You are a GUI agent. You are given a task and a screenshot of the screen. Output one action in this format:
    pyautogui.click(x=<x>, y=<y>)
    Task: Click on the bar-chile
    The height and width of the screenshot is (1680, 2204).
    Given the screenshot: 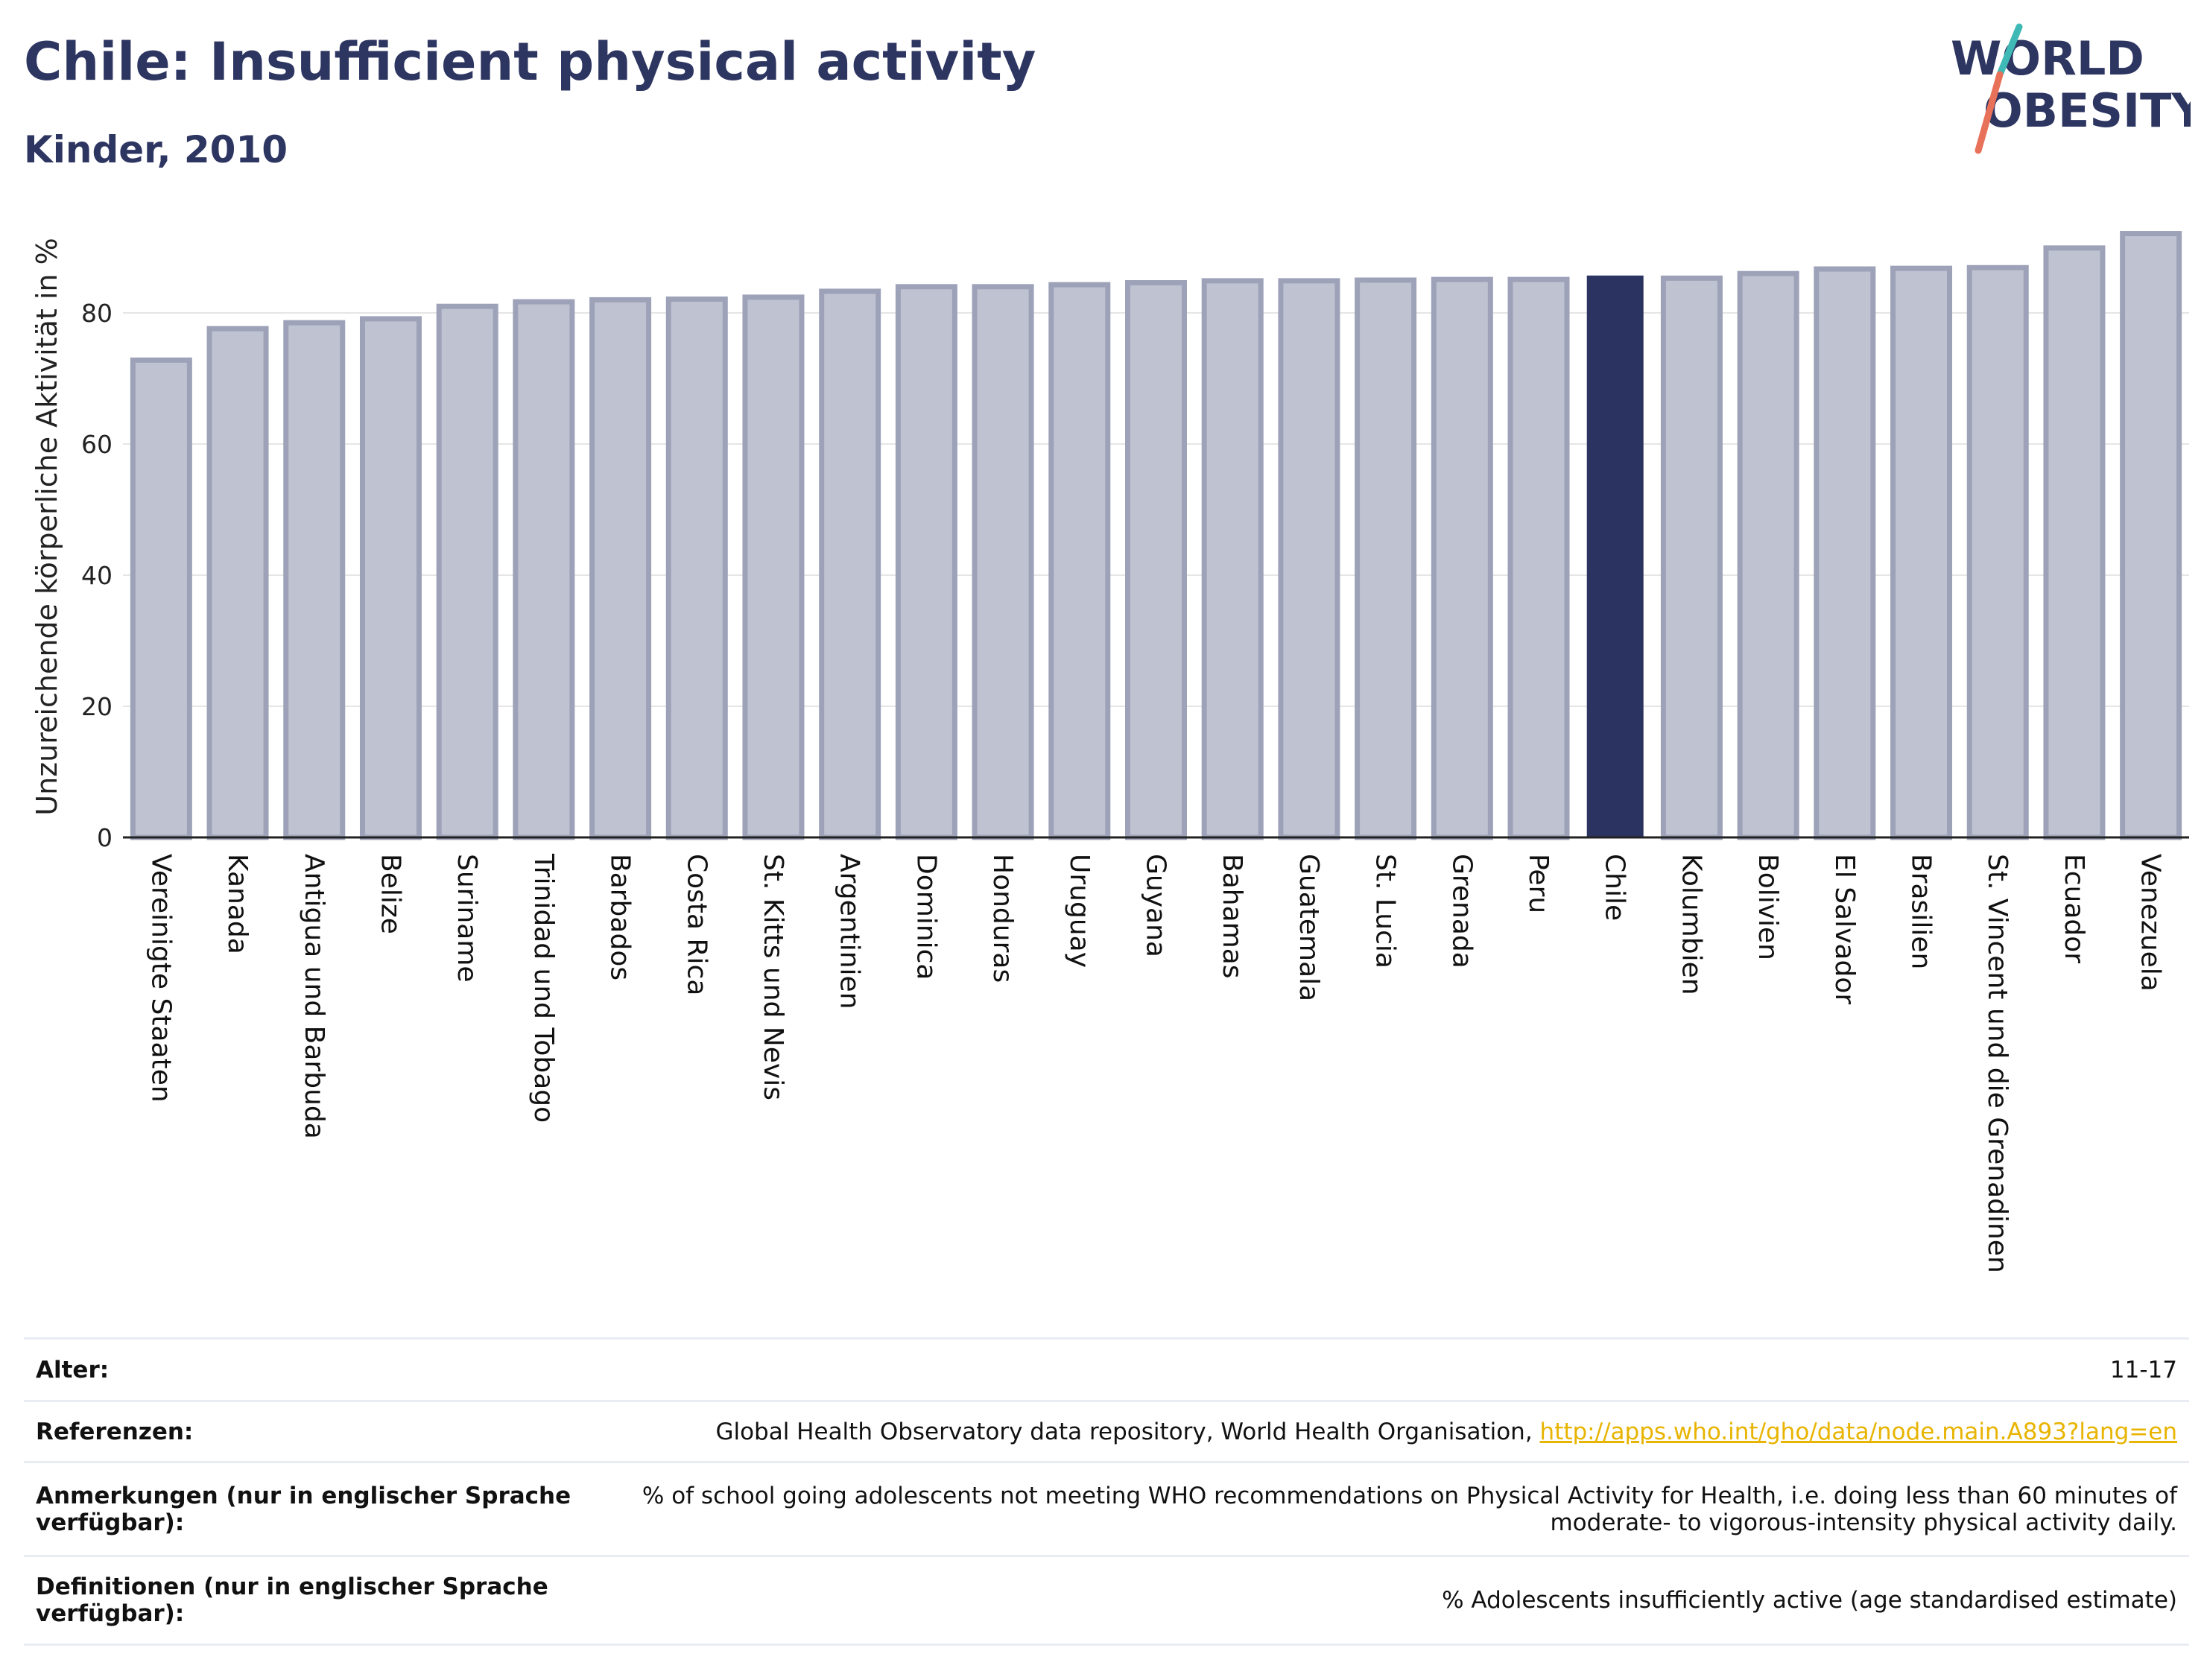 What is the action you would take?
    pyautogui.click(x=1615, y=556)
    